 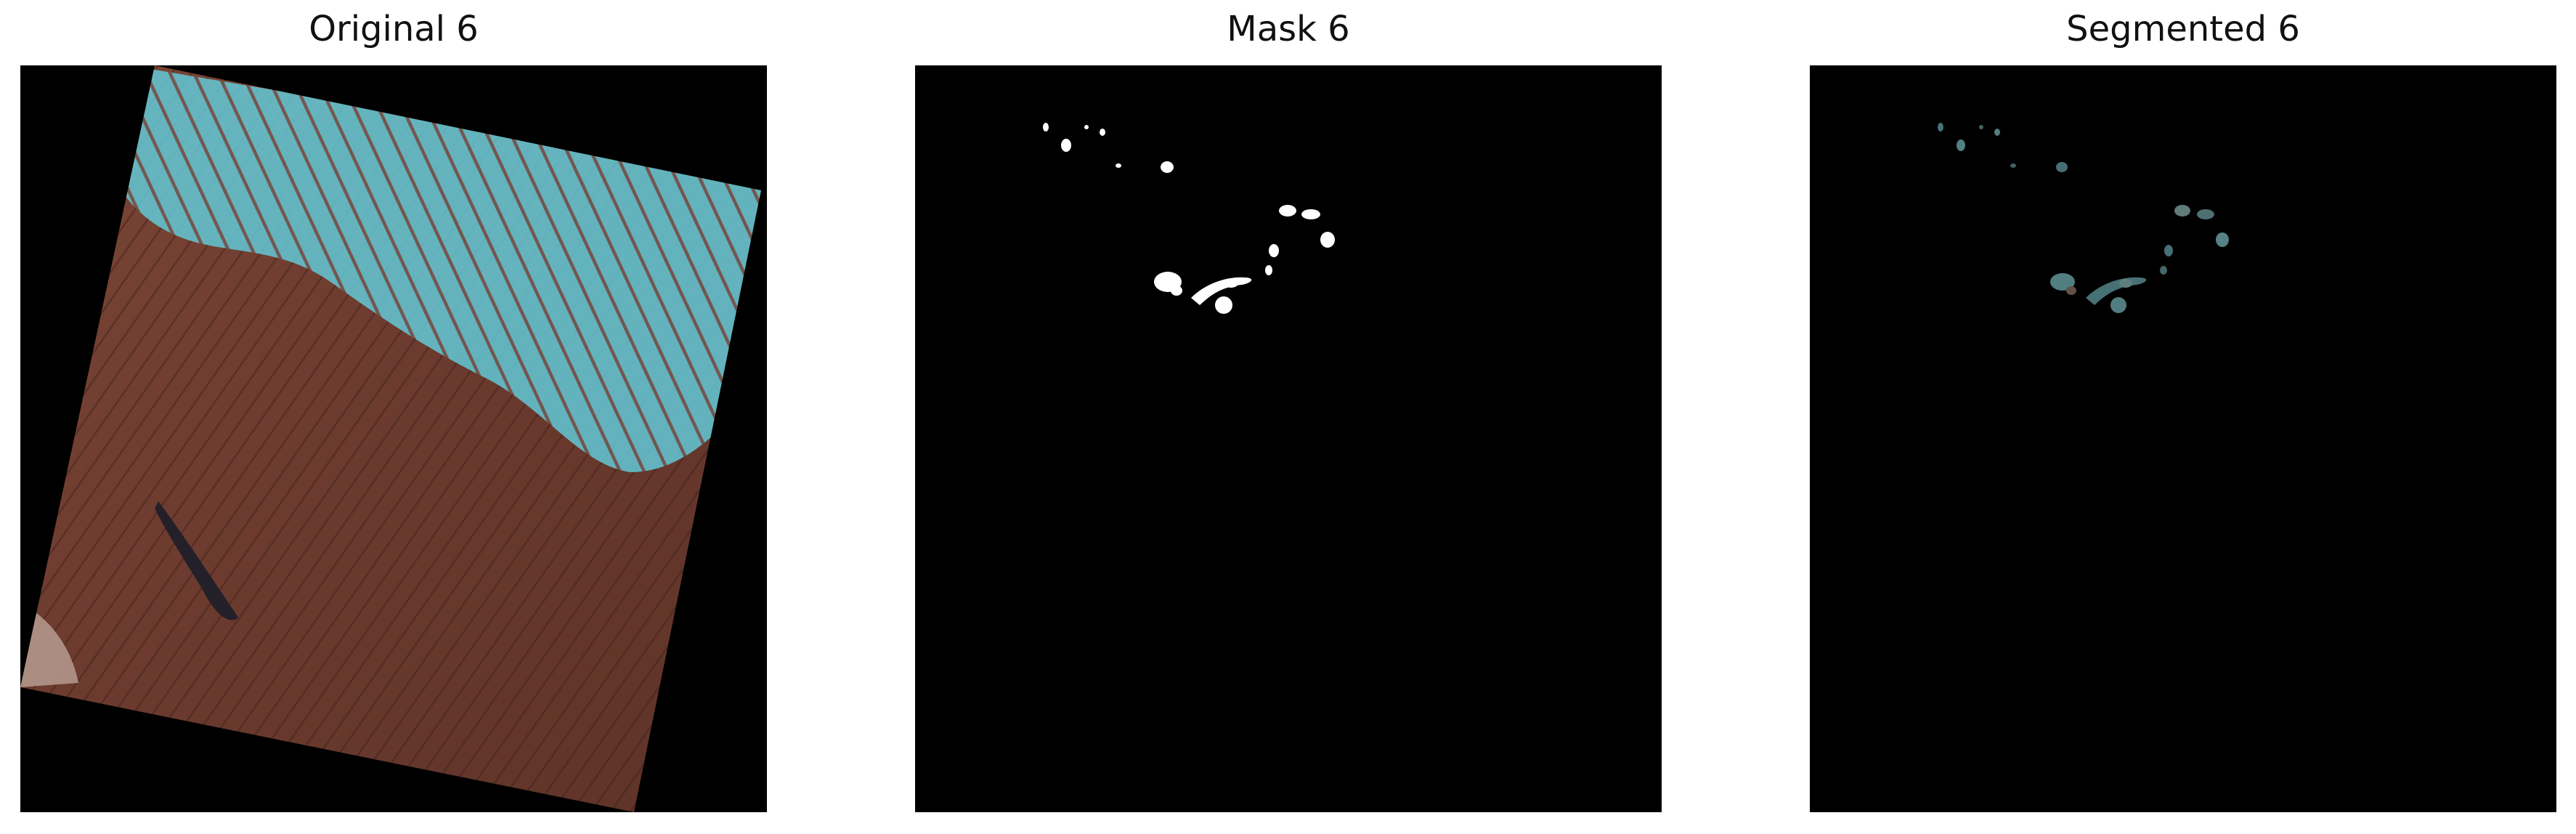 What do you see at coordinates (2084, 218) in the screenshot?
I see `segmented-image` at bounding box center [2084, 218].